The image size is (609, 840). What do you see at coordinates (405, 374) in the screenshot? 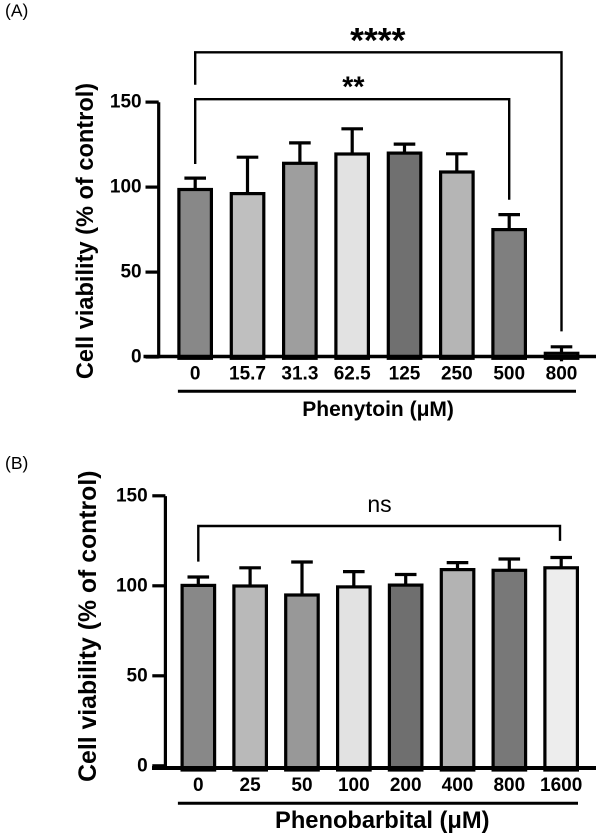
I see `svg-text: 125` at bounding box center [405, 374].